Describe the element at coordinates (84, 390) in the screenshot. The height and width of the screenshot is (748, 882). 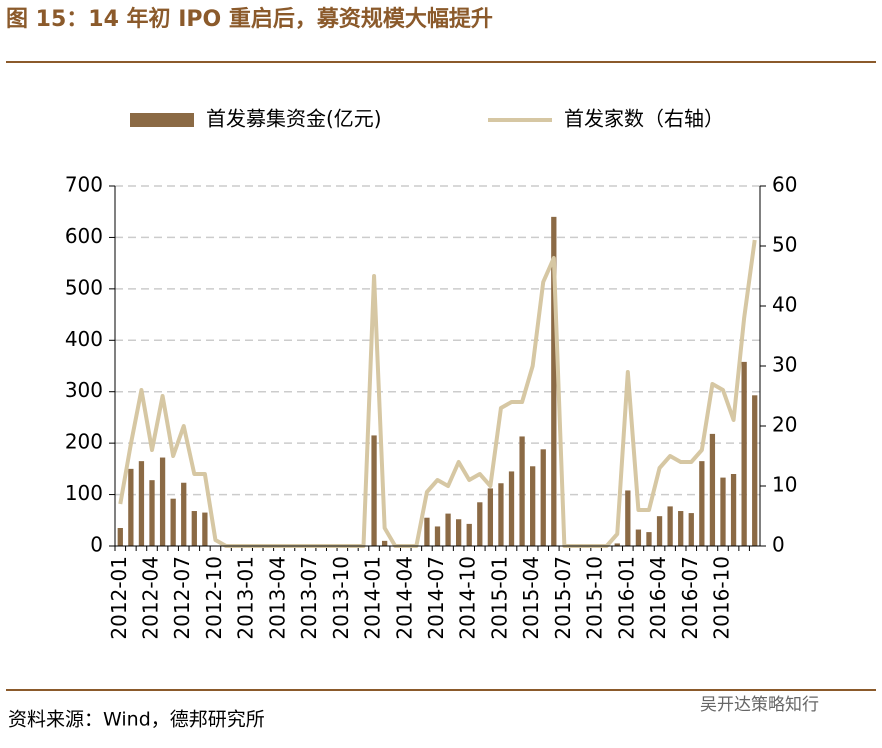
I see `y-tick-label: 300` at that location.